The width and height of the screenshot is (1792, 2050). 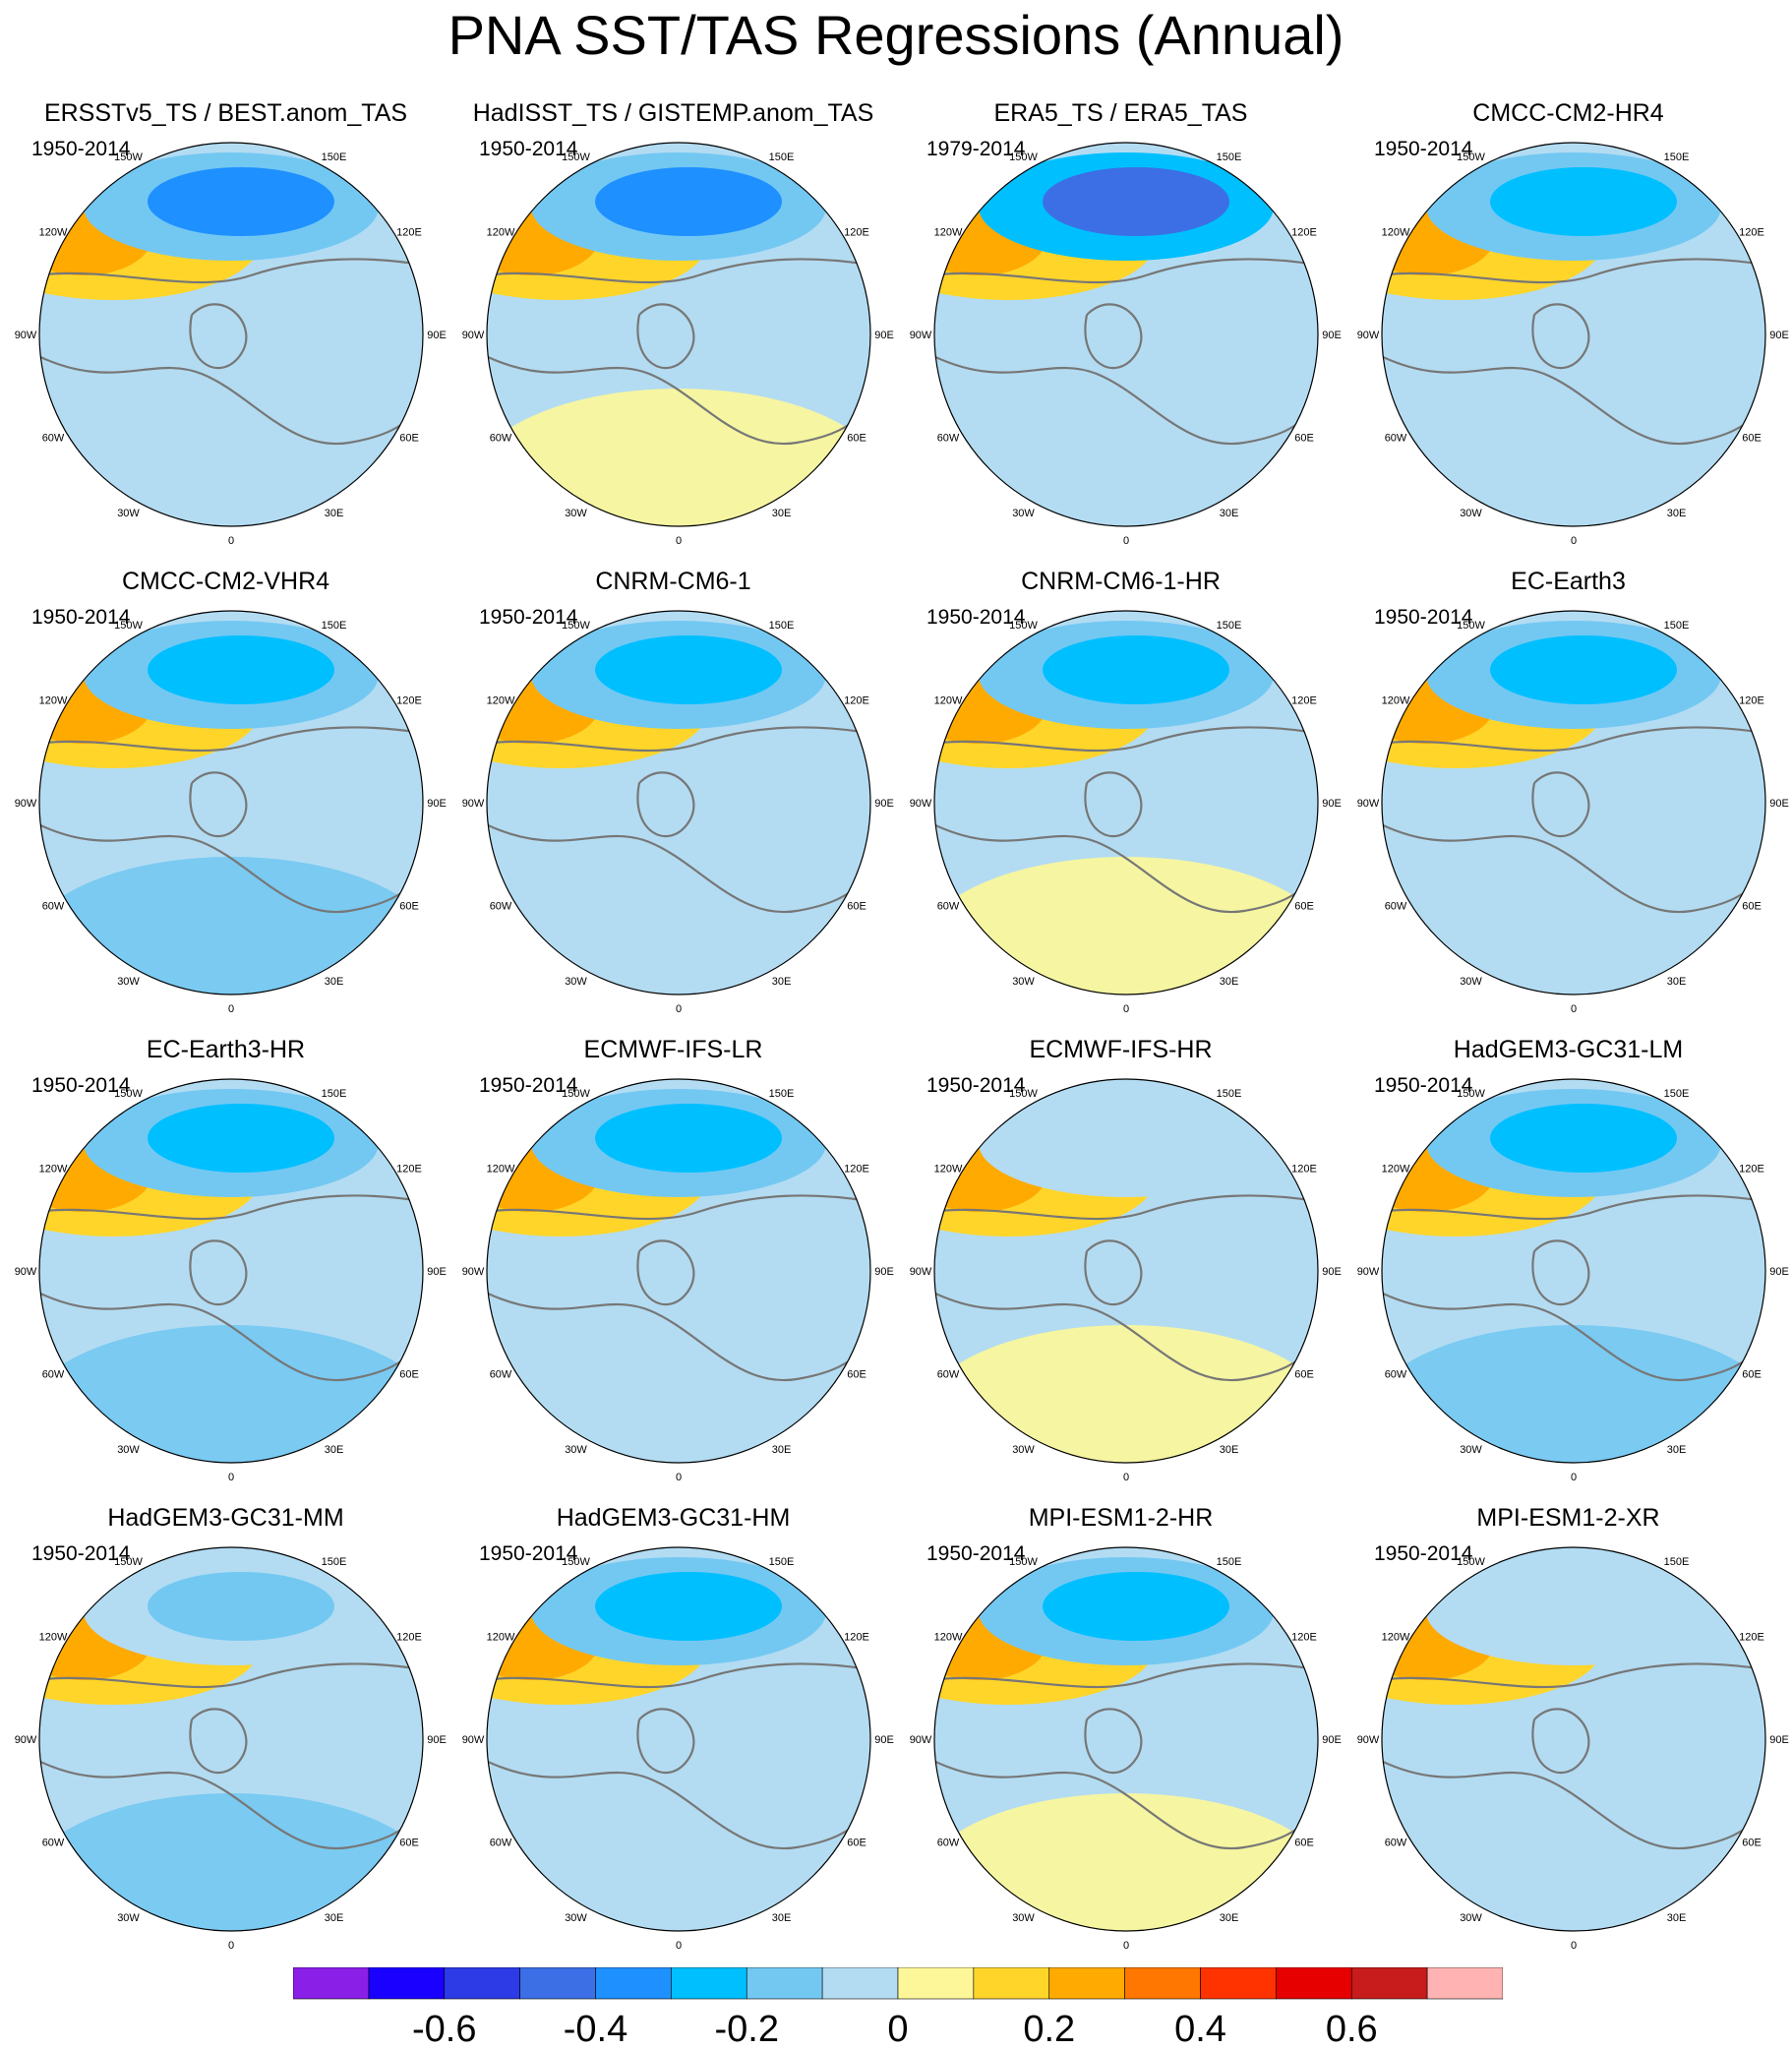 What do you see at coordinates (1120, 113) in the screenshot?
I see `panel-title: ERA5_TS / ERA5_TAS` at bounding box center [1120, 113].